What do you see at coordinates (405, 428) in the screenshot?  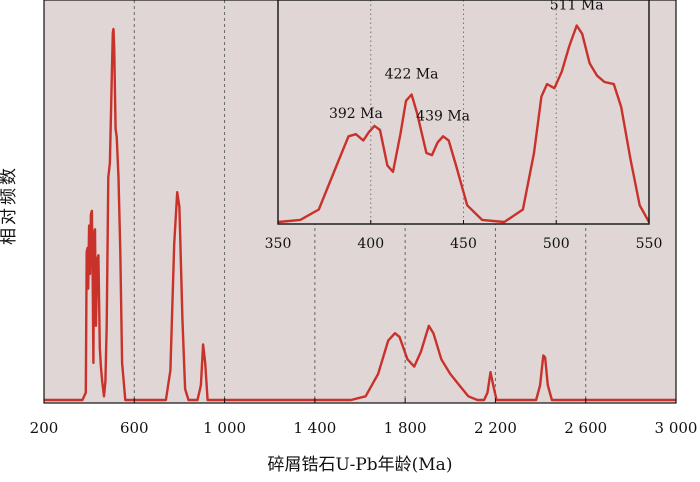 I see `main-tick-label-4: 1 800` at bounding box center [405, 428].